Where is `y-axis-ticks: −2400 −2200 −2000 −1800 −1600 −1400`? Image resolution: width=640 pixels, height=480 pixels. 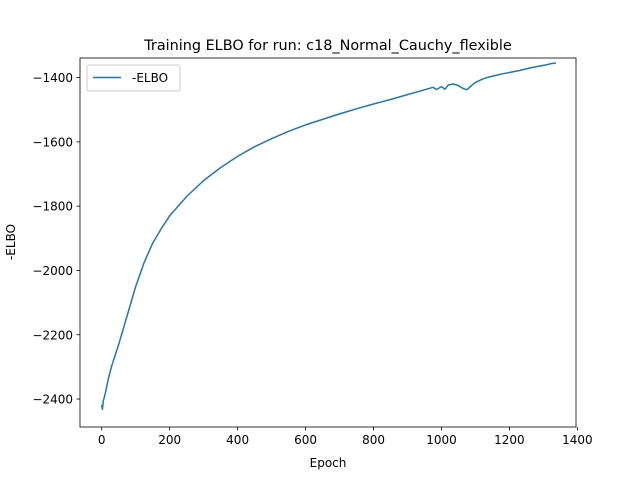
y-axis-ticks: −2400 −2200 −2000 −1800 −1600 −1400 is located at coordinates (56, 239).